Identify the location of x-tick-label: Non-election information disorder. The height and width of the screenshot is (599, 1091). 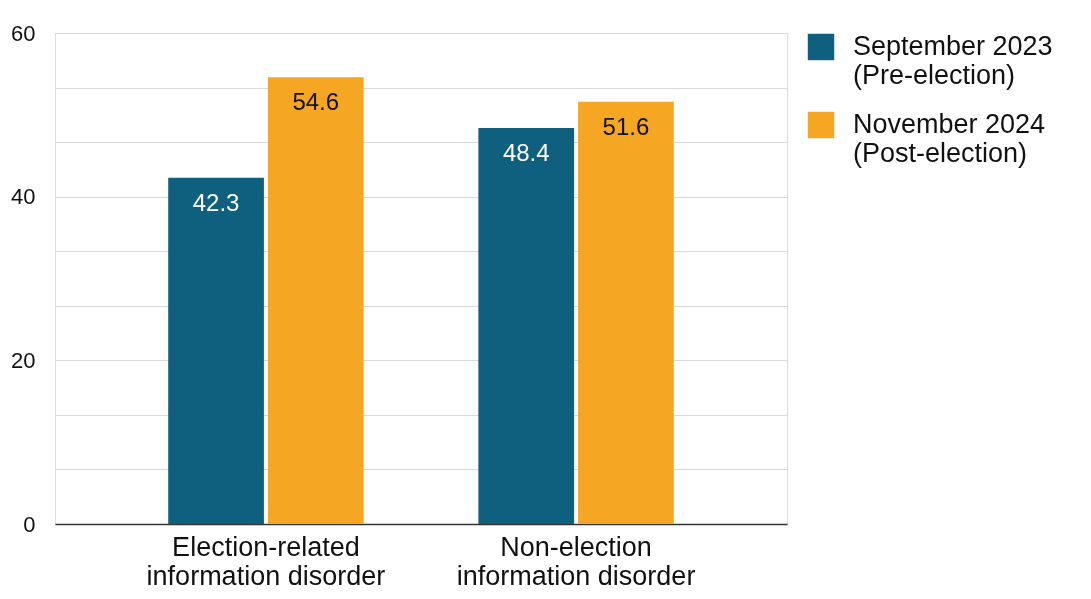
(576, 561).